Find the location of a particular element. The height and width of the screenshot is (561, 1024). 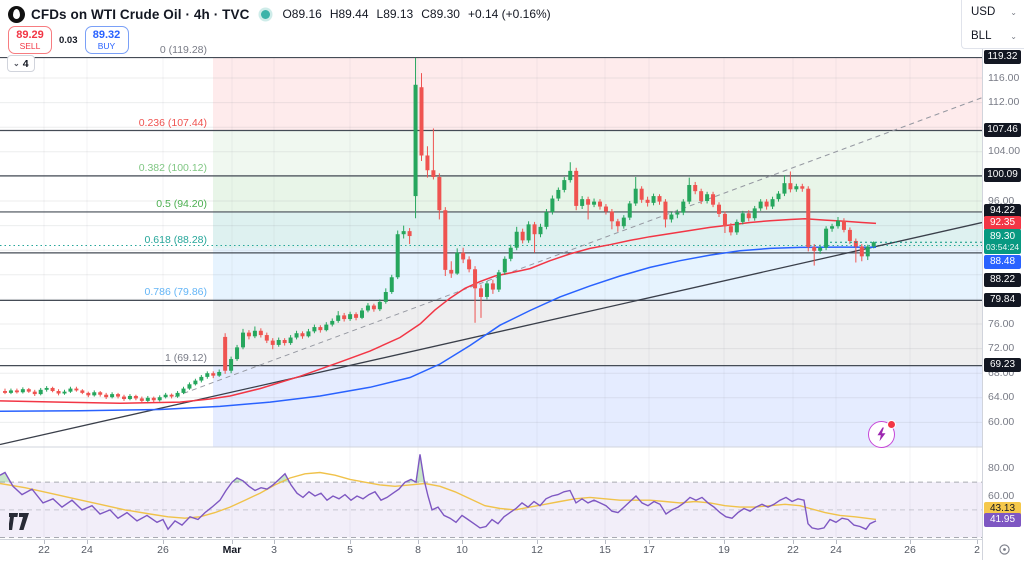

fib-level-label: 1 (69.12) is located at coordinates (185, 358).